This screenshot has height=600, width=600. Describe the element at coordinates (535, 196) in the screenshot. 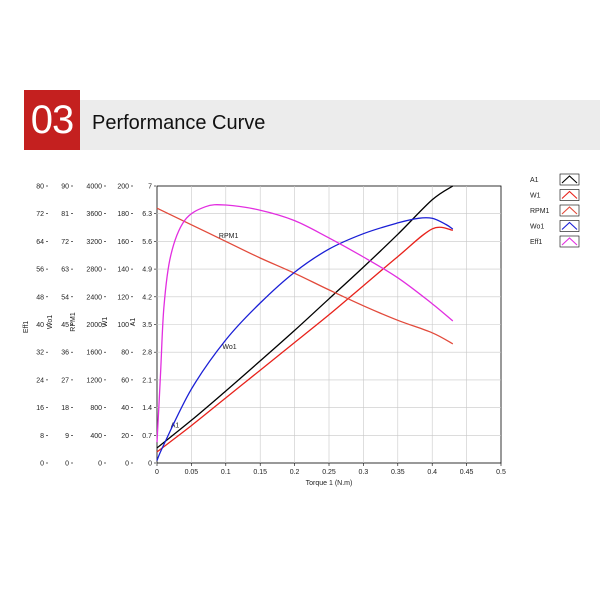

I see `legend-label-w1: W1` at that location.